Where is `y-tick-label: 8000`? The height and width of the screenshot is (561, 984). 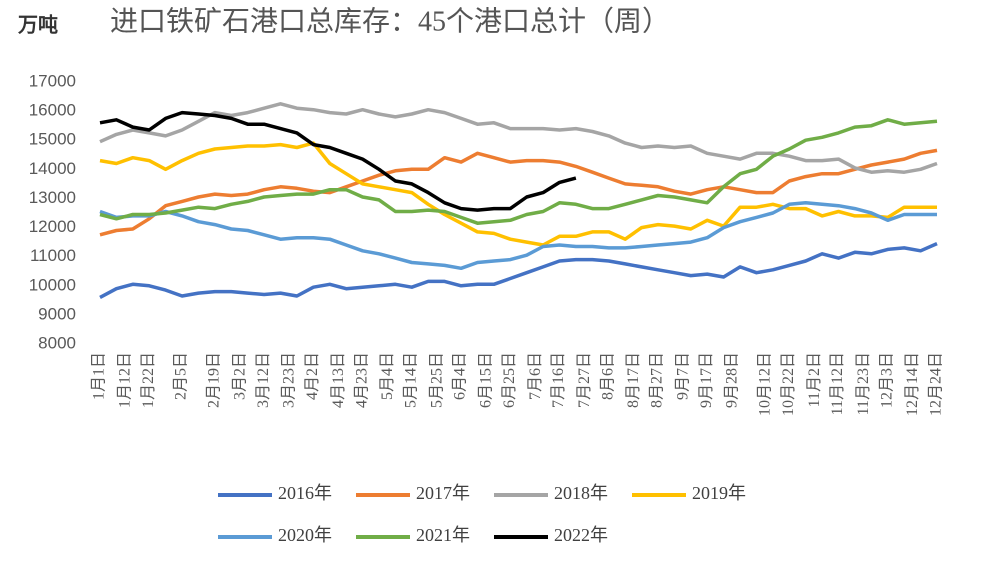
y-tick-label: 8000 is located at coordinates (57, 342).